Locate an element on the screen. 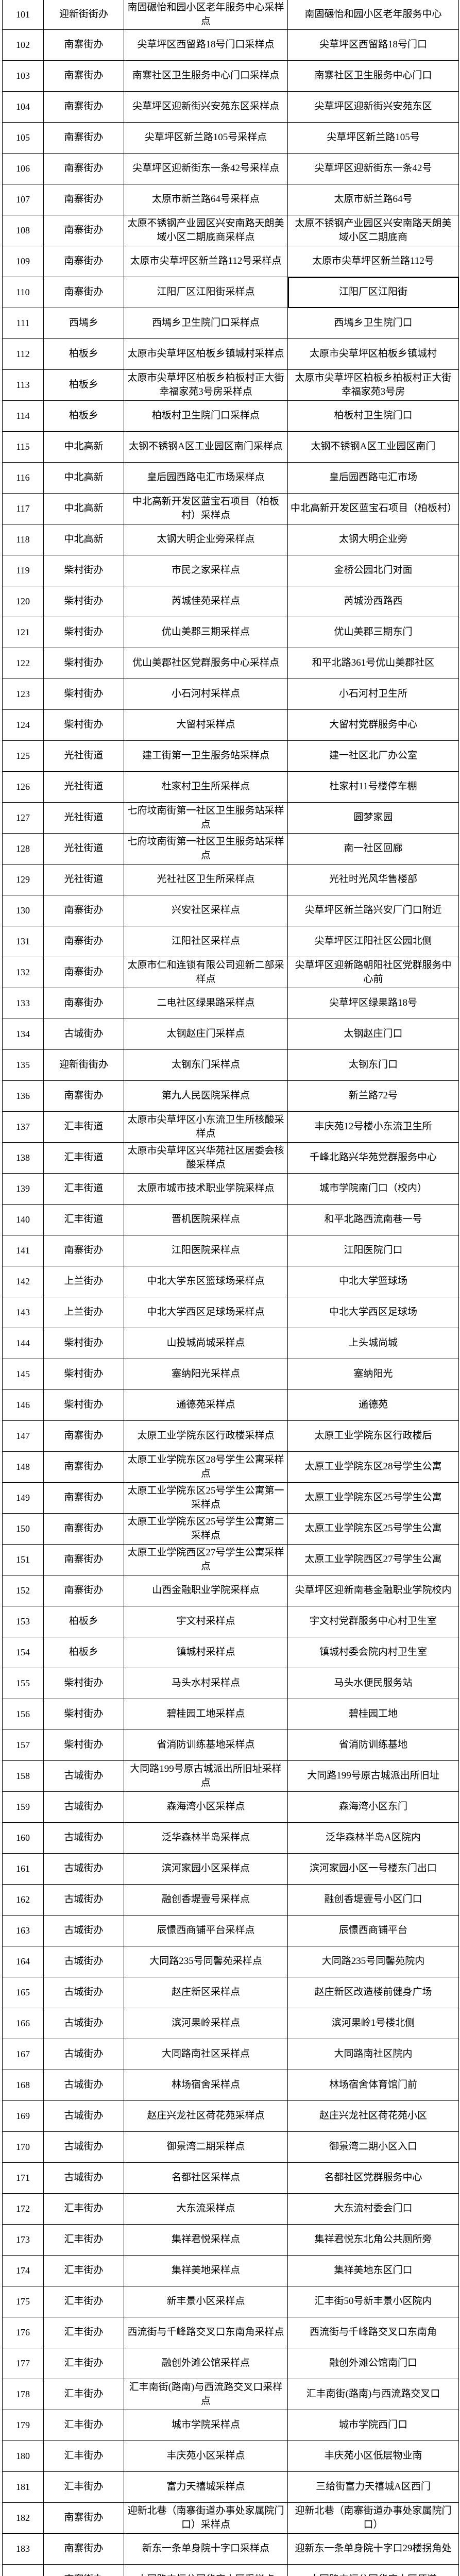  sampling-point-cell: 中北高新开发区蓝宝石项目（柏板村）采样点 is located at coordinates (206, 509).